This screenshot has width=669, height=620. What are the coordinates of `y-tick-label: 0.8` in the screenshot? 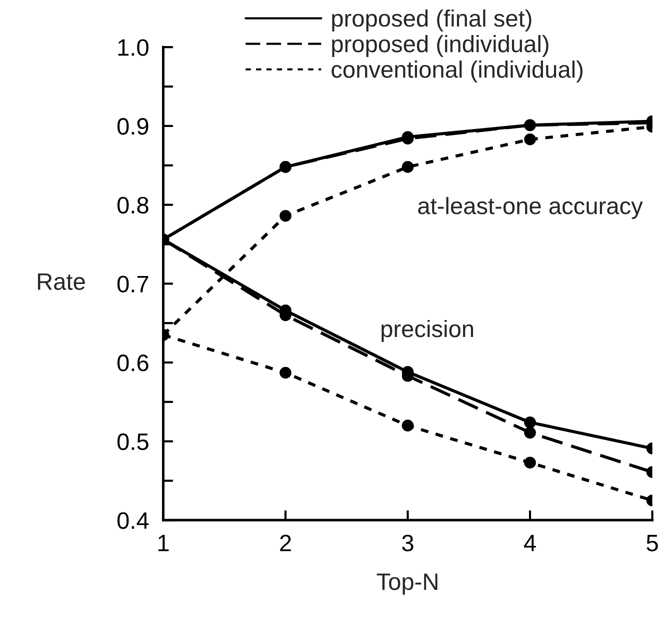 It's located at (132, 205).